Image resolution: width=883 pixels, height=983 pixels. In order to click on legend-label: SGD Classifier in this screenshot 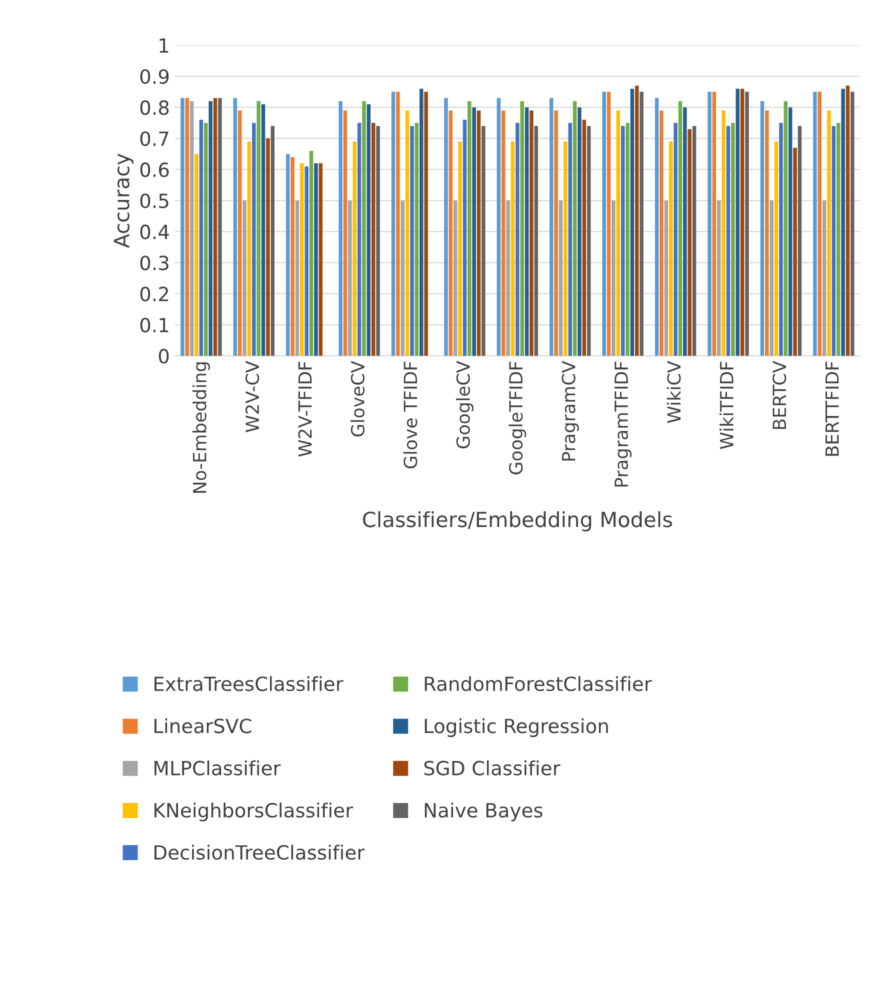, I will do `click(492, 768)`.